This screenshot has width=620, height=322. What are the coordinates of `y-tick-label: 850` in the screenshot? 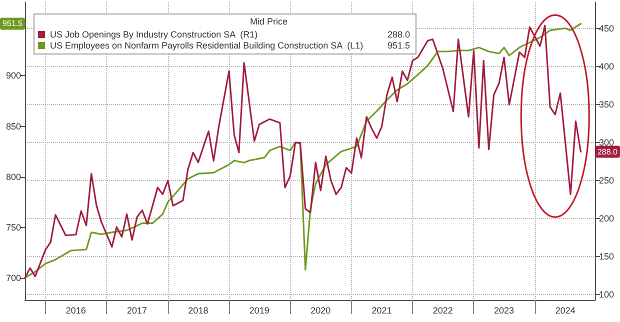 It's located at (13, 126).